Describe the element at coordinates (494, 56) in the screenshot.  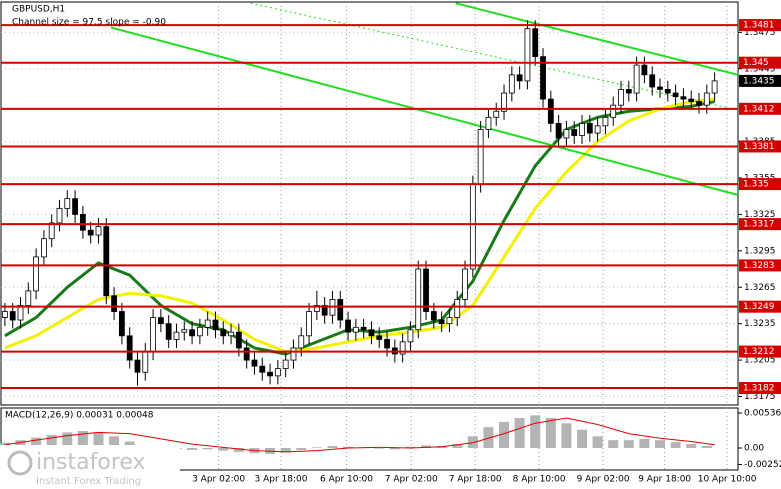
I see `trendline` at that location.